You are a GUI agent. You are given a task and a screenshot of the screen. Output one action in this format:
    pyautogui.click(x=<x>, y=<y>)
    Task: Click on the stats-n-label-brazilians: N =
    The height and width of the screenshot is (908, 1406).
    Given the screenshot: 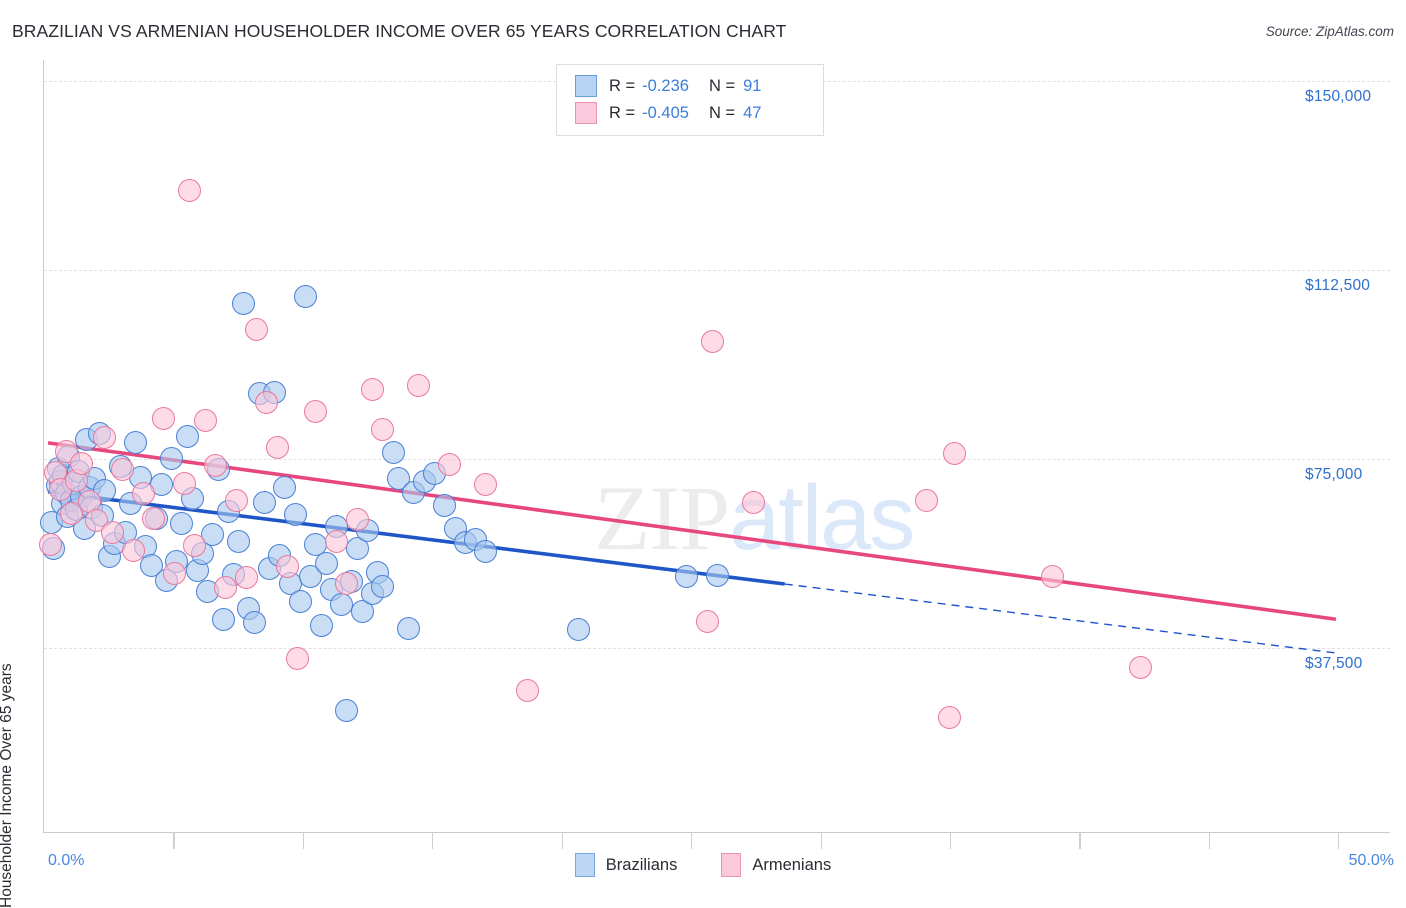 What is the action you would take?
    pyautogui.click(x=722, y=85)
    